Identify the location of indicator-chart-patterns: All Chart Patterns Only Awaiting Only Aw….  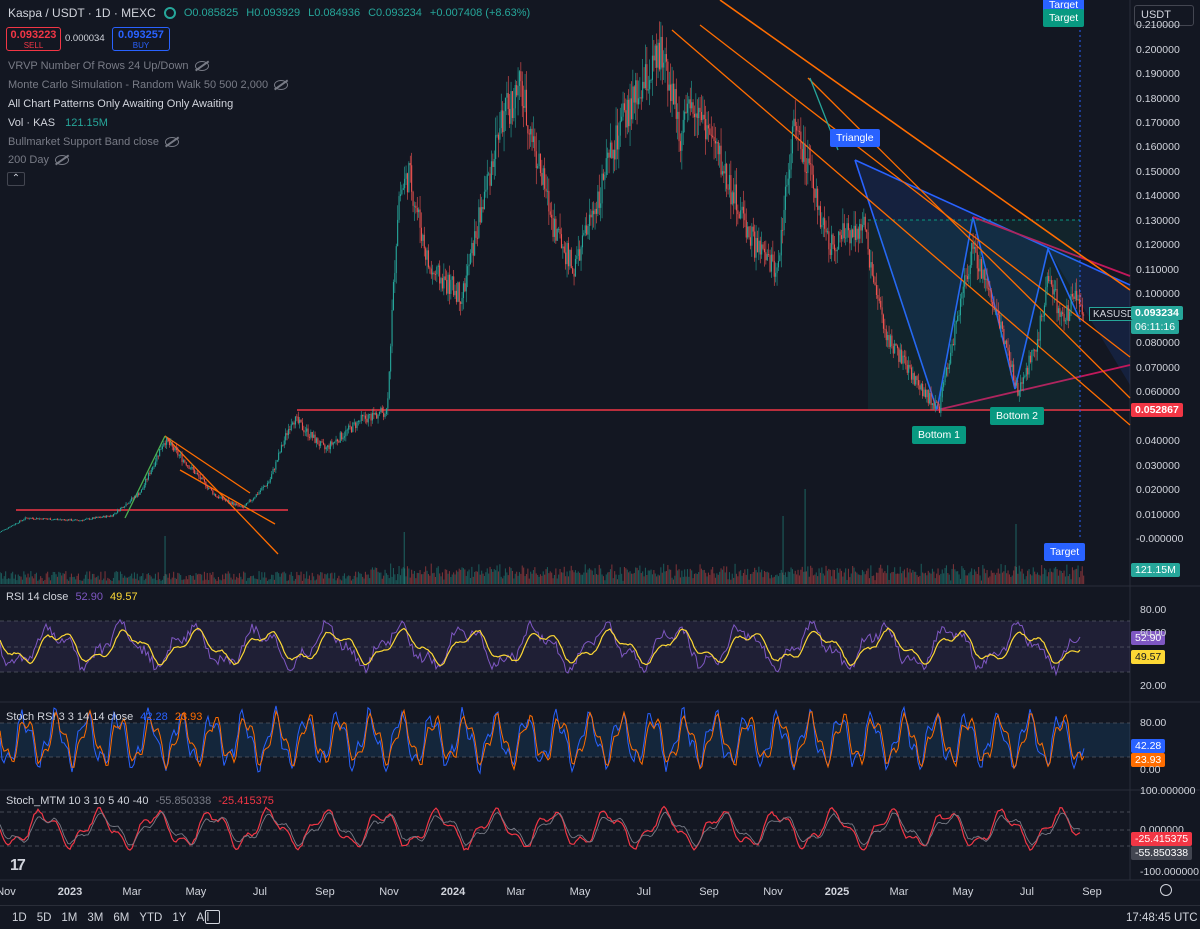
(120, 104).